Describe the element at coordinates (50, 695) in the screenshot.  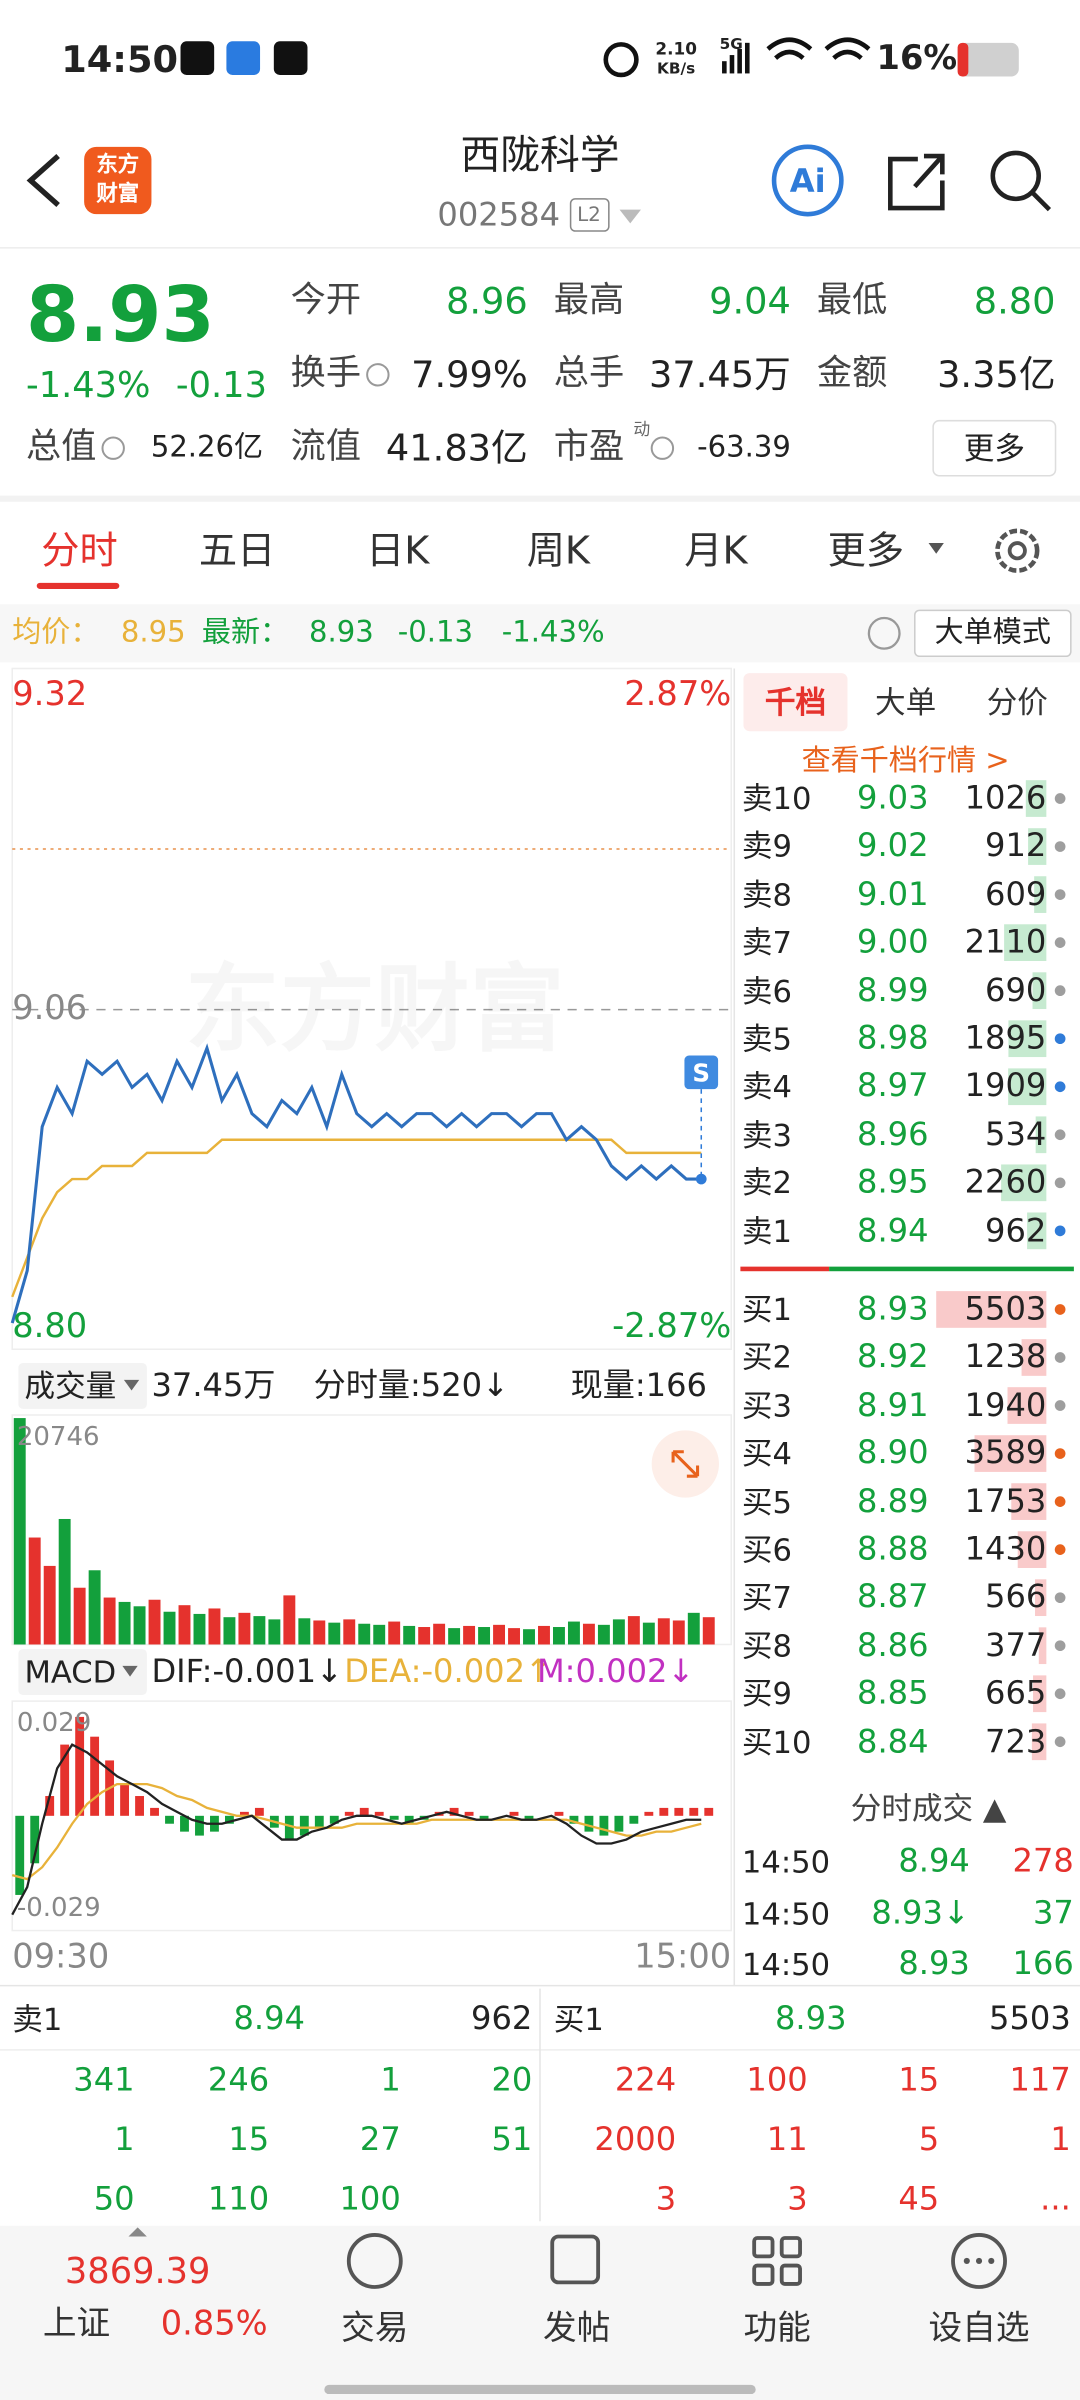
I see `axis-label: 9.32` at that location.